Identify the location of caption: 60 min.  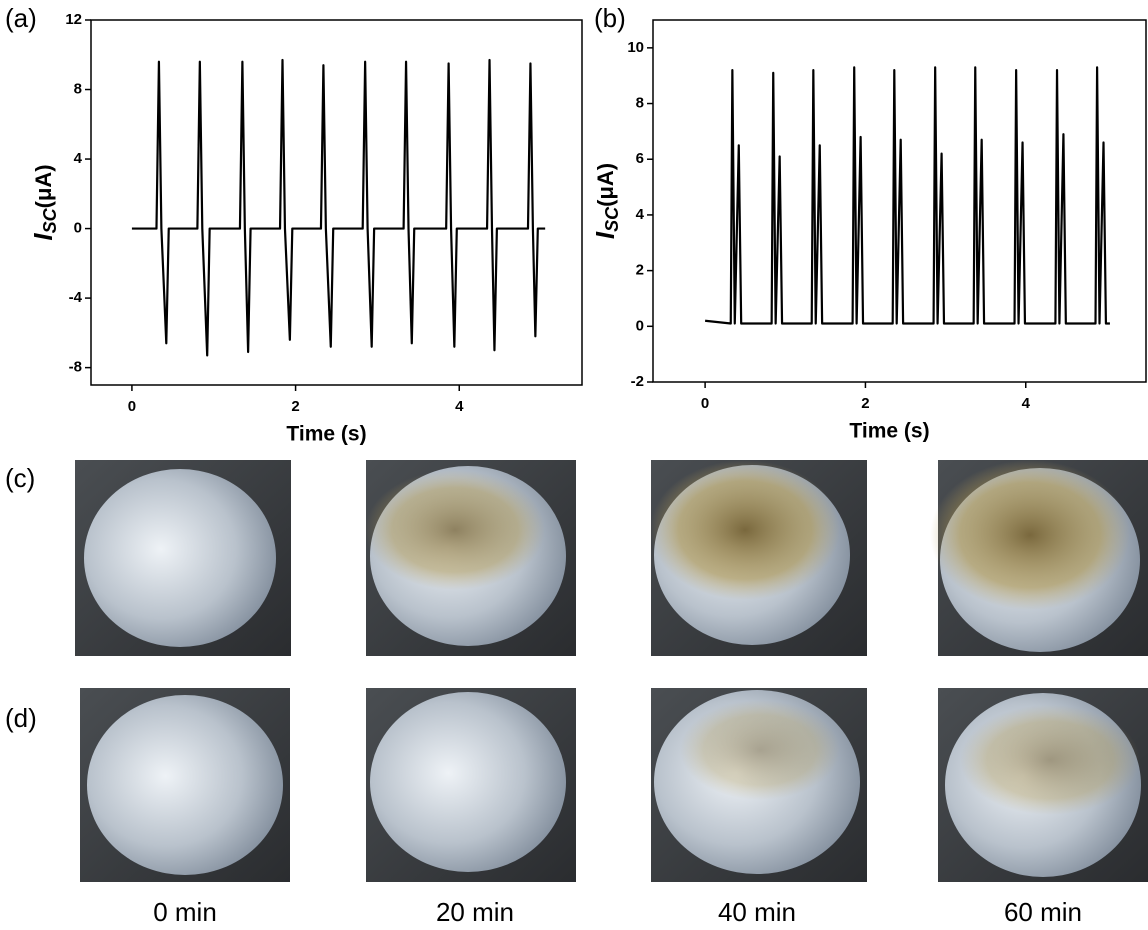
(1043, 912).